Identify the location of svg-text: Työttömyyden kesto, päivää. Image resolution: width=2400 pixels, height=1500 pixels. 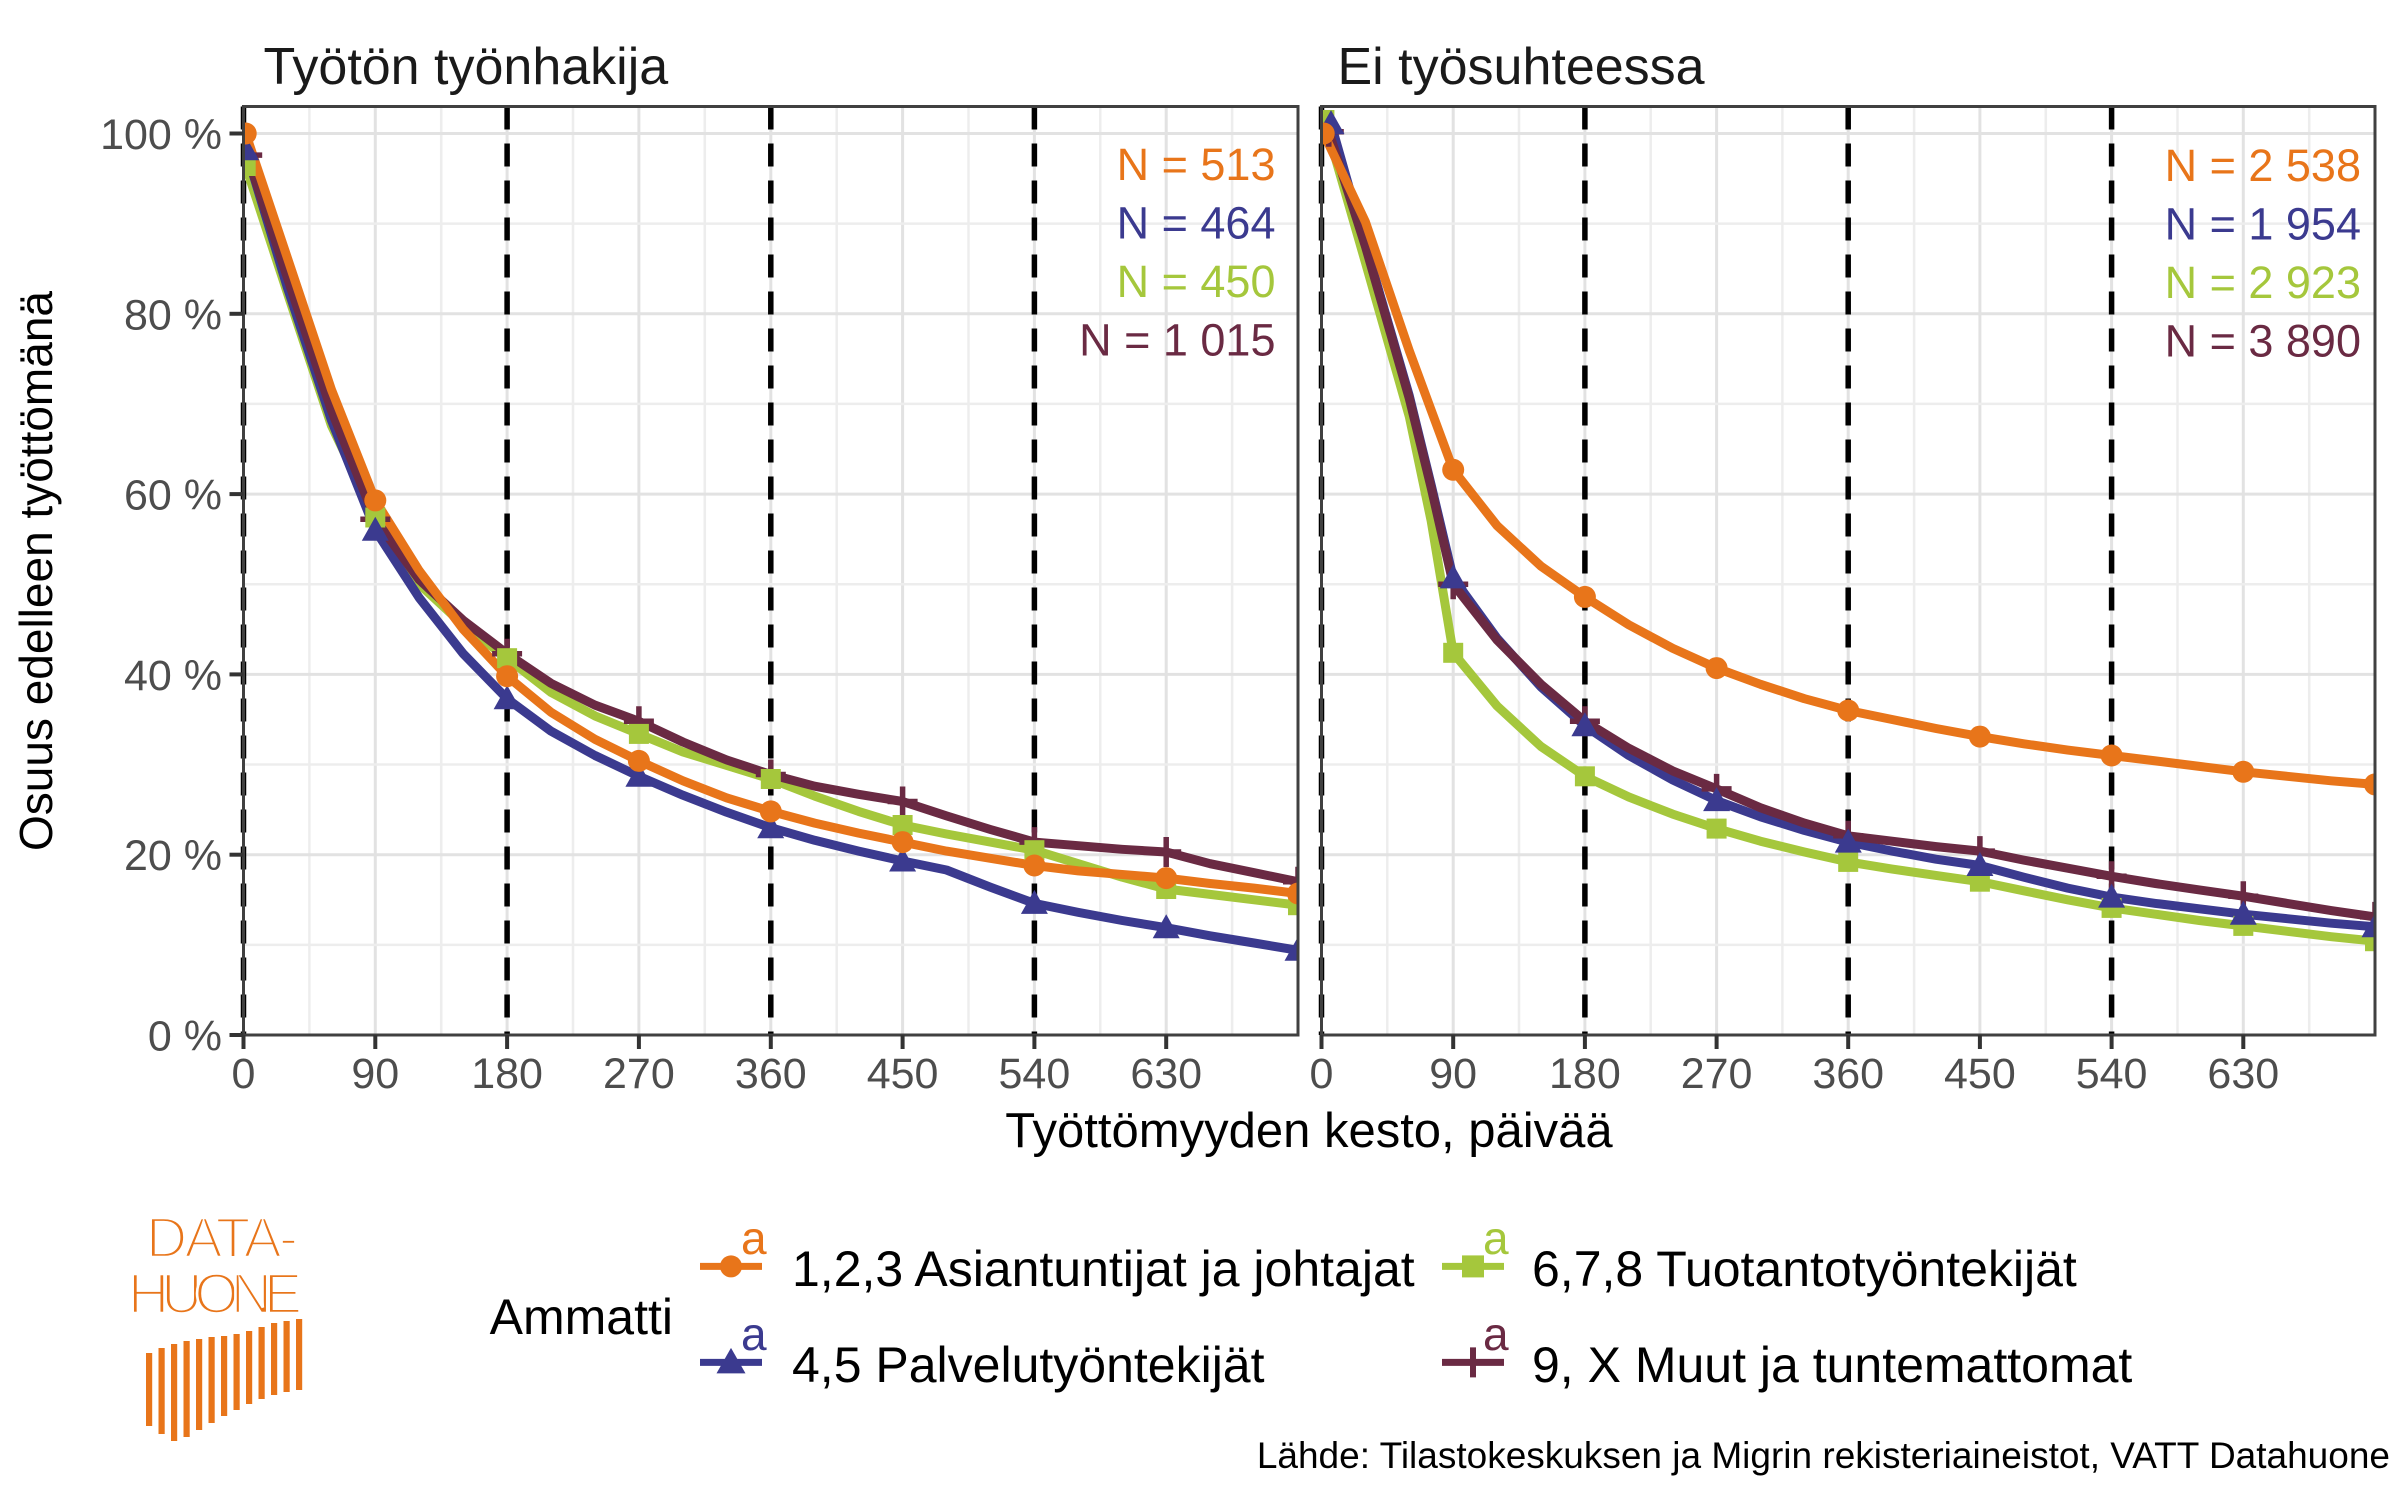
(1309, 1131).